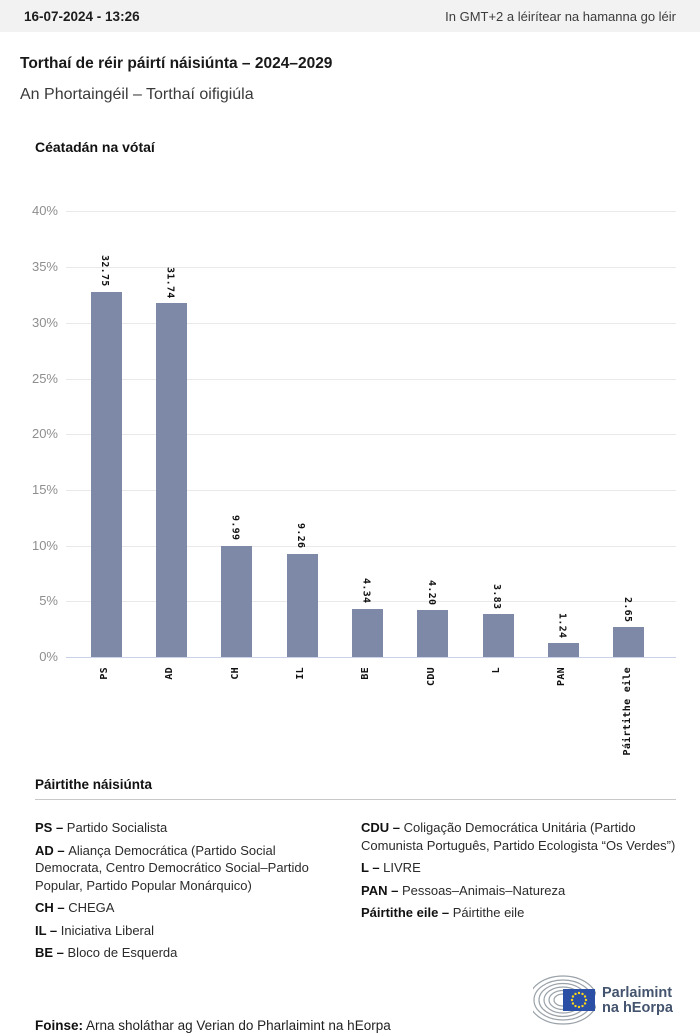  Describe the element at coordinates (44, 211) in the screenshot. I see `y-tick-label: 40%` at that location.